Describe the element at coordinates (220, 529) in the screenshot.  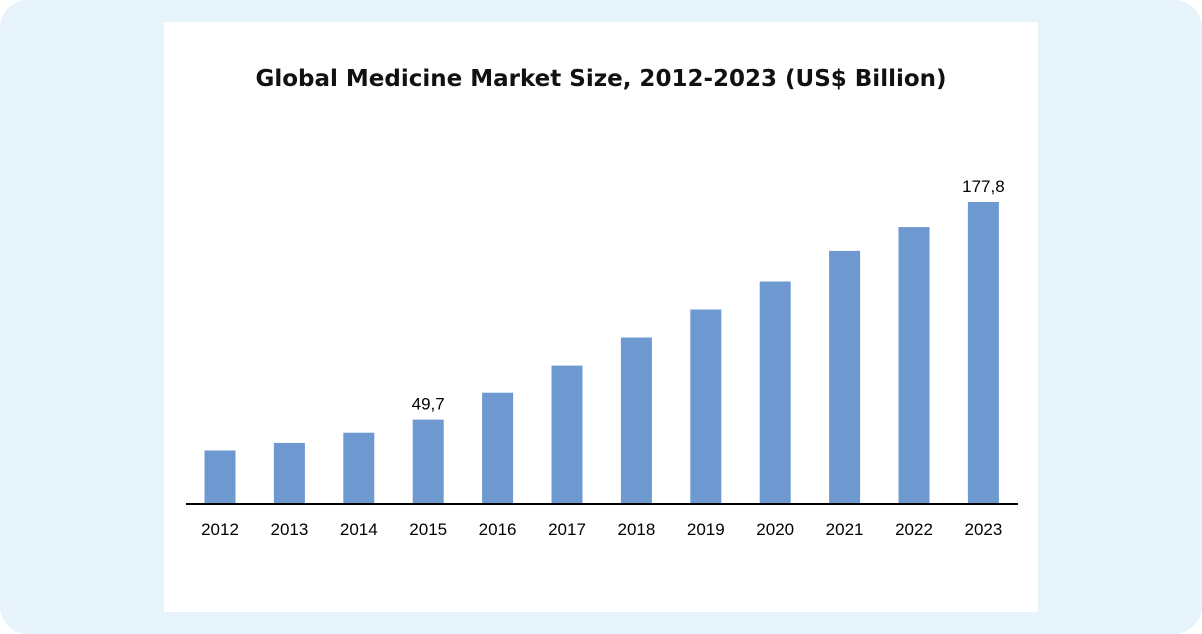
I see `x-tick-label-2012: 2012` at that location.